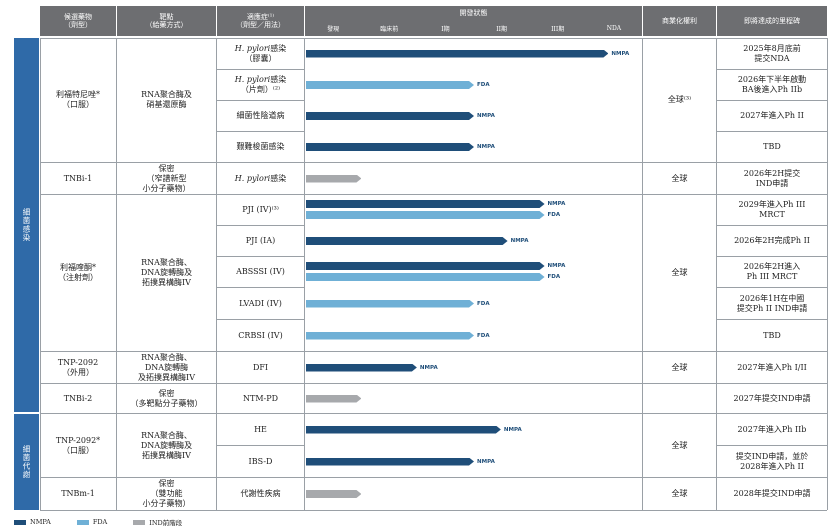 This screenshot has width=830, height=531. What do you see at coordinates (260, 178) in the screenshot?
I see `indication: H. pylori感染` at bounding box center [260, 178].